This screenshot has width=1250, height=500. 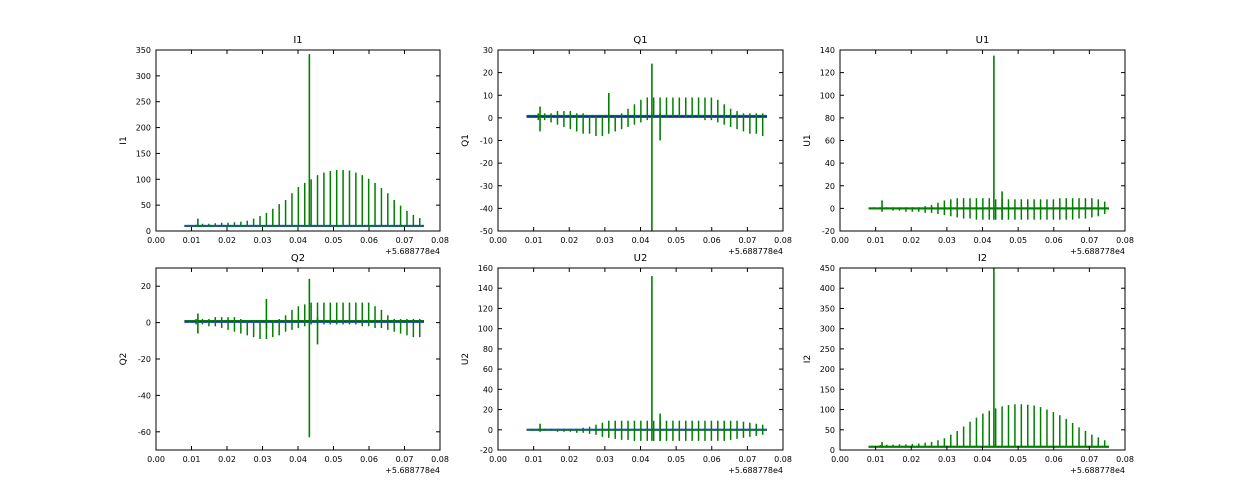 What do you see at coordinates (146, 205) in the screenshot?
I see `y-tick-label: 50` at bounding box center [146, 205].